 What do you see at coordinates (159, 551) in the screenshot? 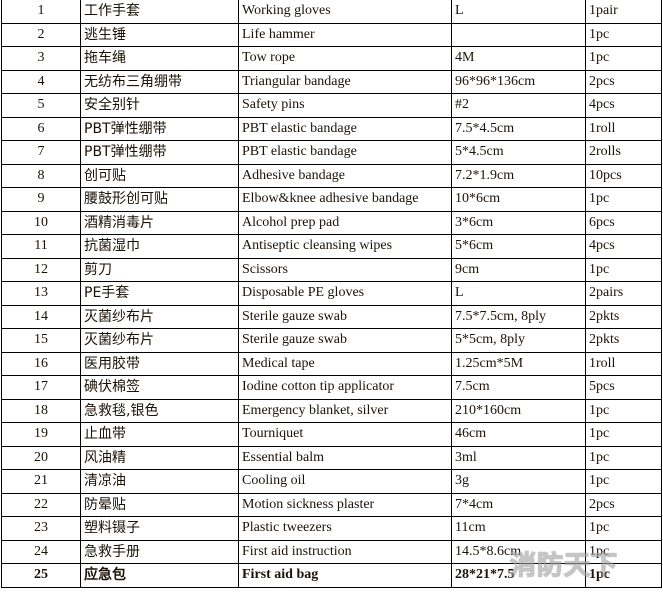
I see `chinese-name: 急救手册` at bounding box center [159, 551].